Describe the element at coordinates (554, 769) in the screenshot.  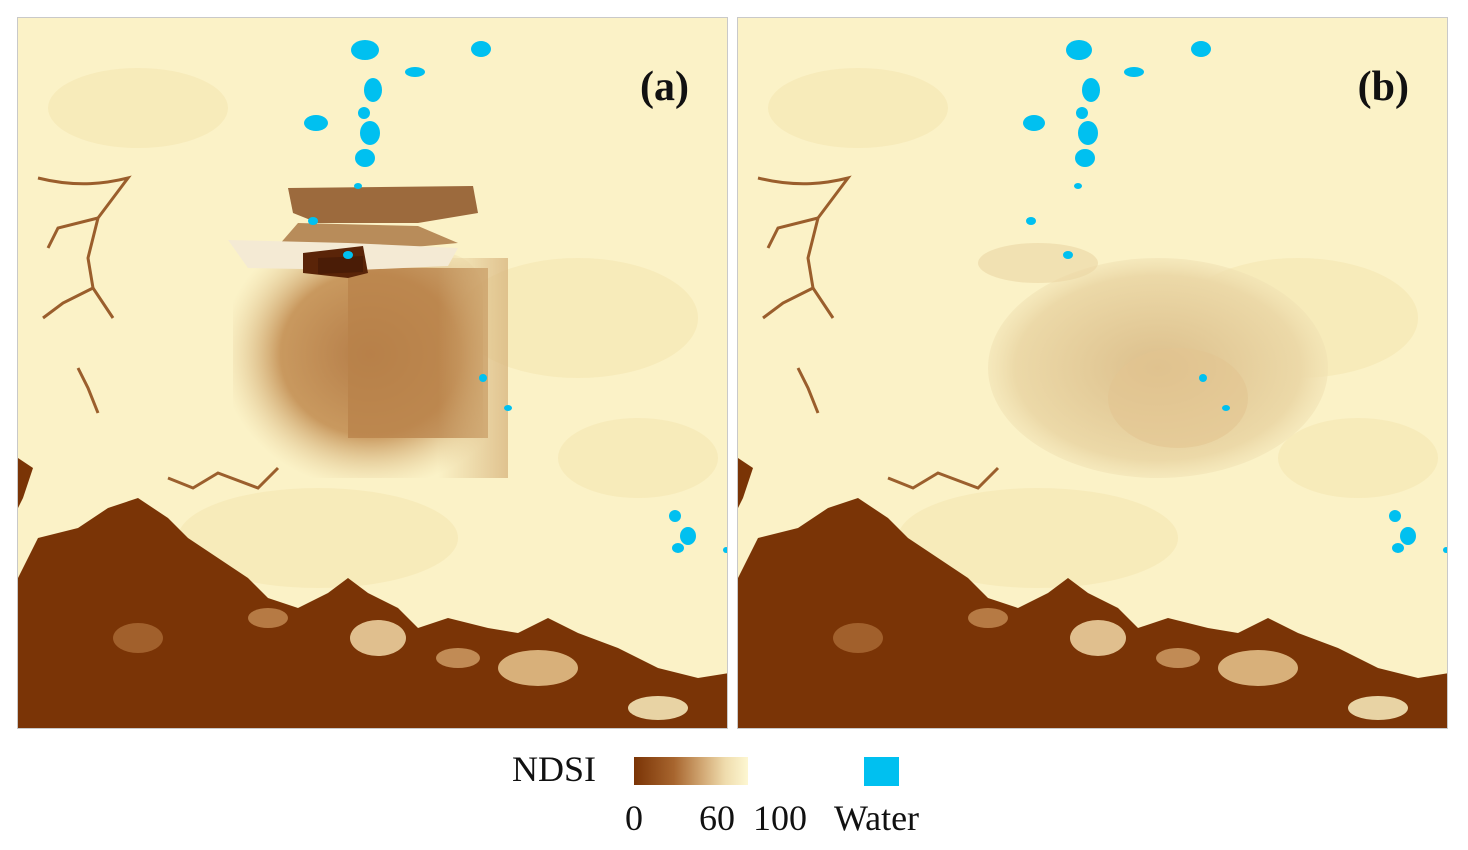
I see `legend-title: NDSI` at that location.